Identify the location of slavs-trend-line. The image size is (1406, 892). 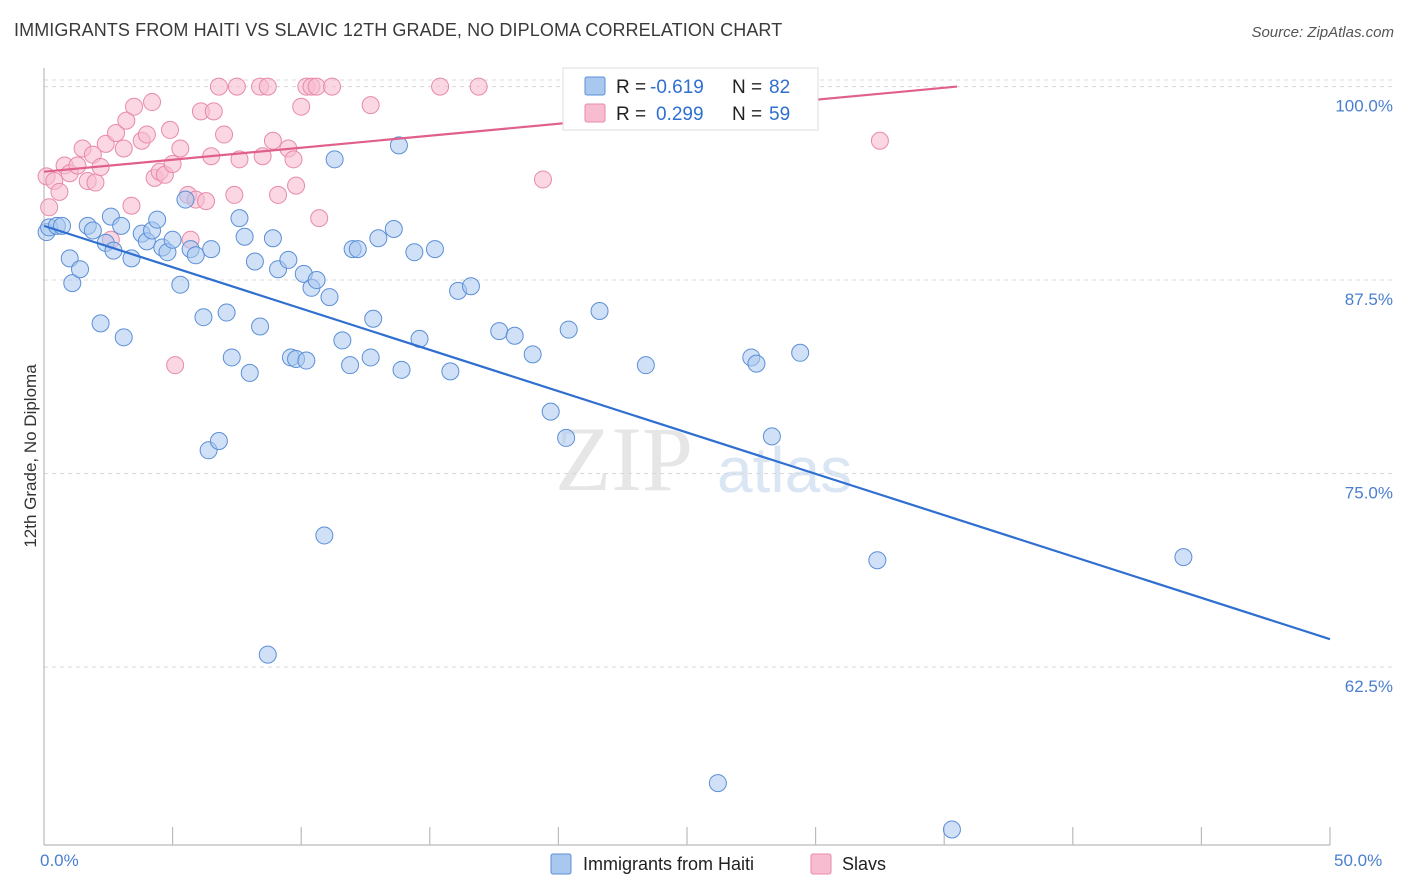
(500, 129).